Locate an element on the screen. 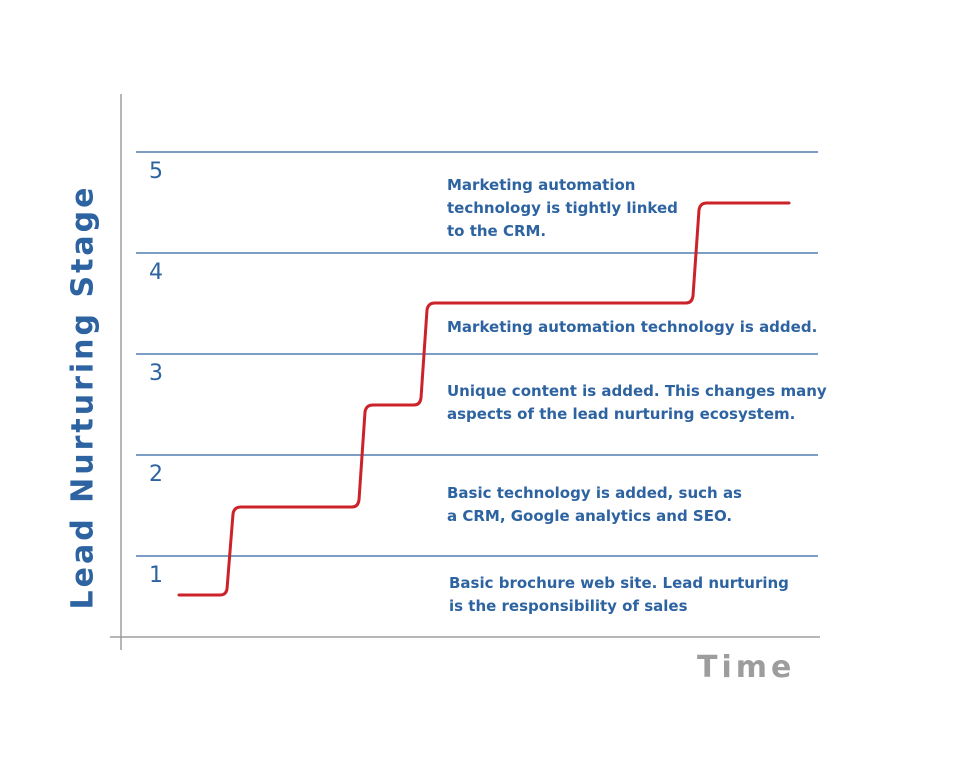 The height and width of the screenshot is (766, 974). level-label-1: 1 is located at coordinates (156, 575).